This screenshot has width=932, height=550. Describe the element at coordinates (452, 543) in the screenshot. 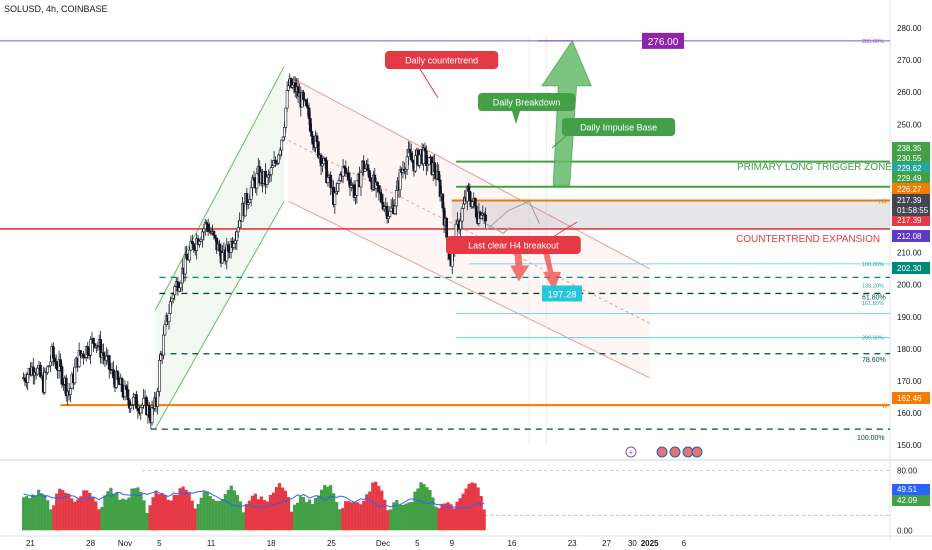

I see `time-tick-label: 9` at that location.